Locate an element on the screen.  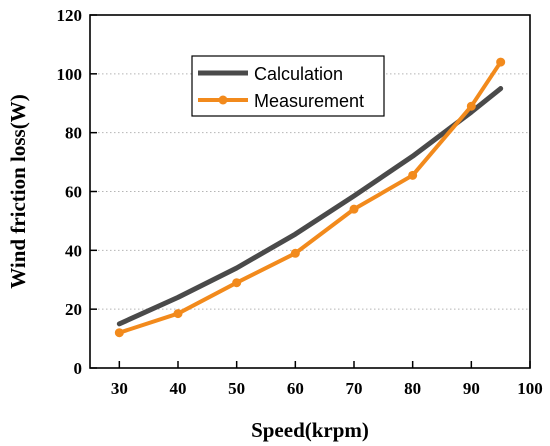
x-axis-ticks: 30 40 50 60 70 80 90 100 is located at coordinates (327, 379).